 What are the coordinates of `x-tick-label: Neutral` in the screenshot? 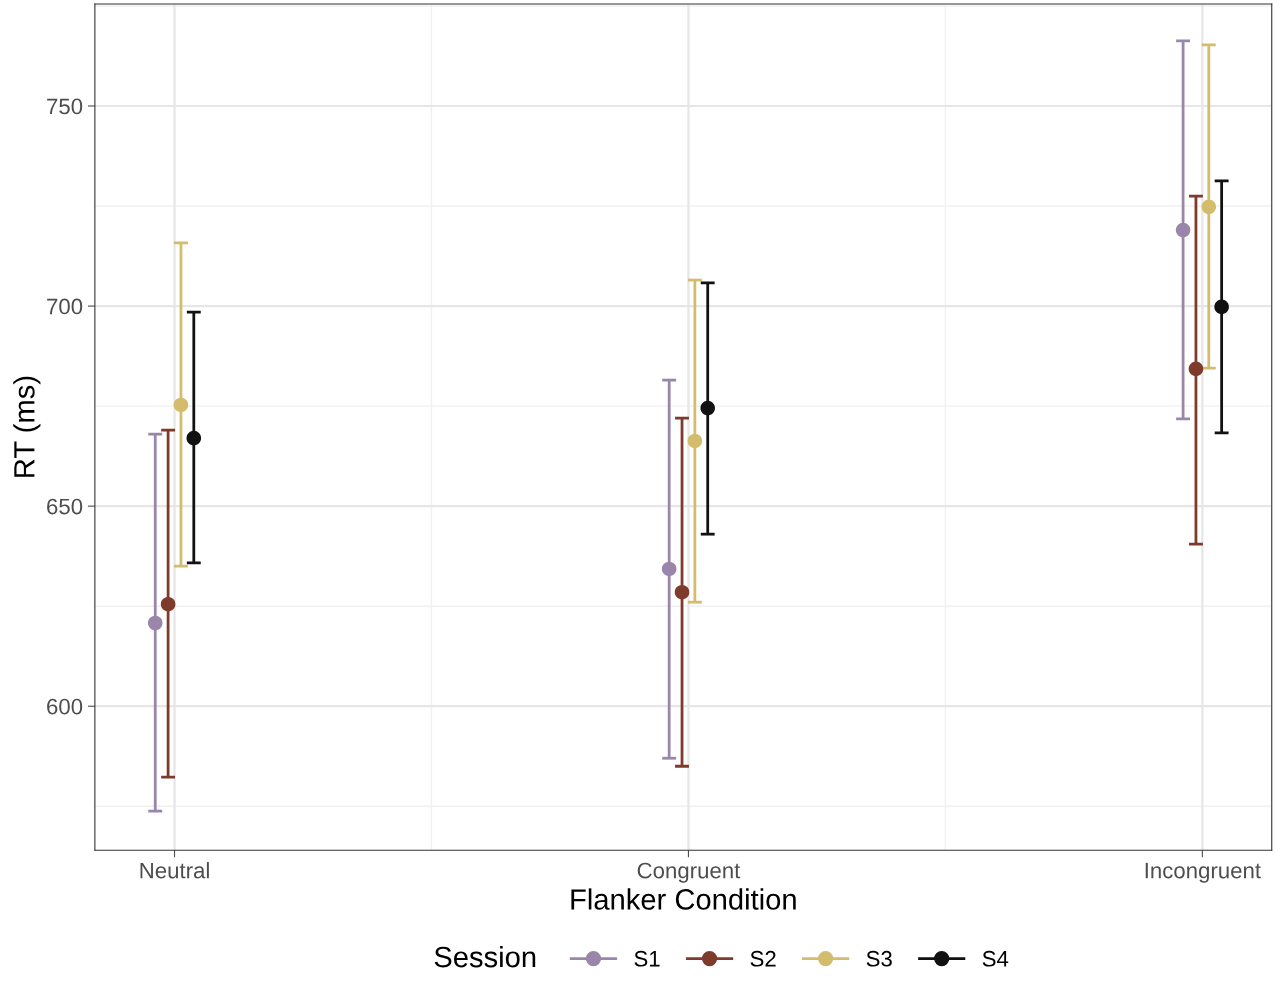 It's located at (174, 870).